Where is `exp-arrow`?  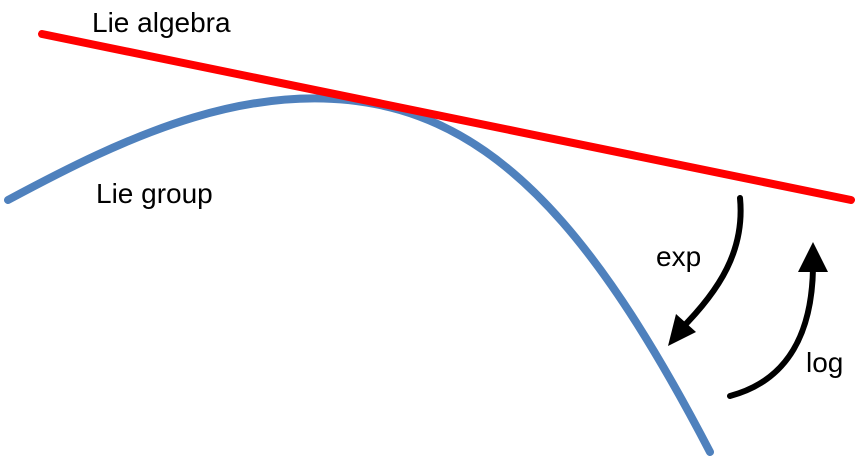 exp-arrow is located at coordinates (710, 264).